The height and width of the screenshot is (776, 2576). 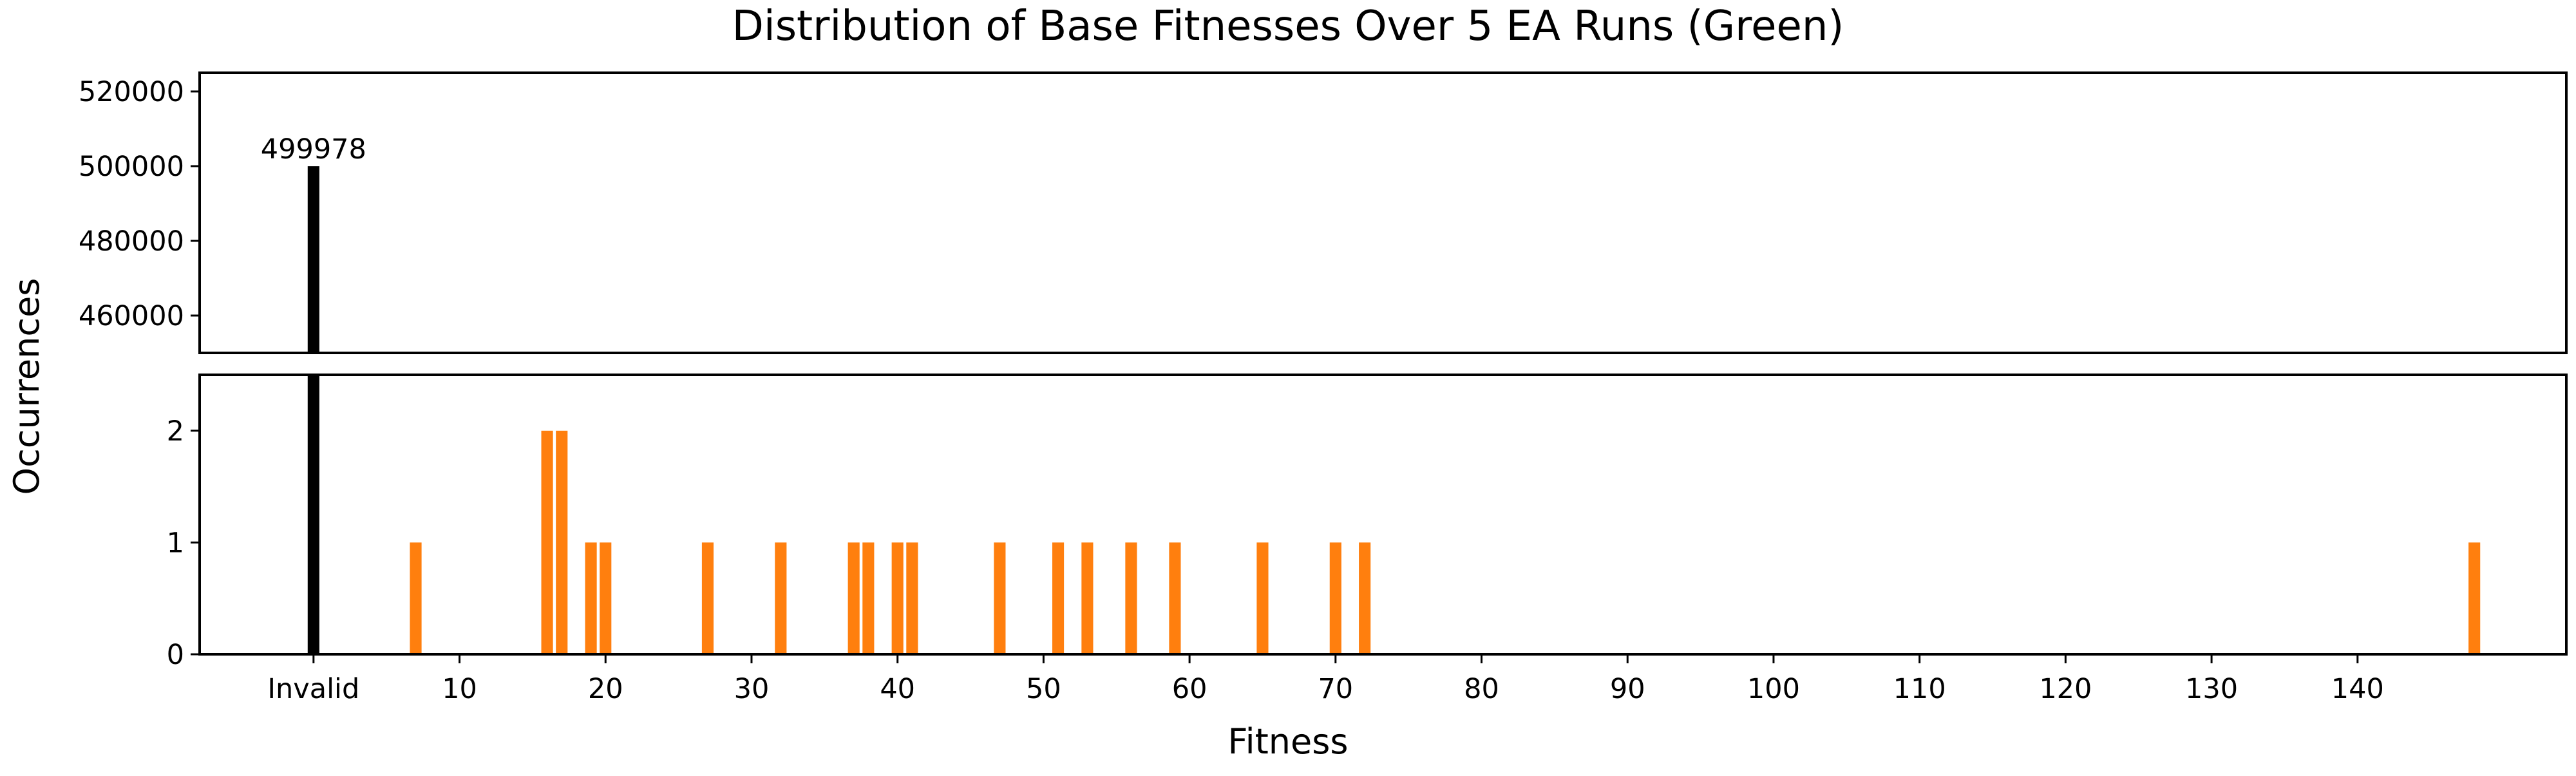 I want to click on x-tick-label-80: 80, so click(x=1481, y=689).